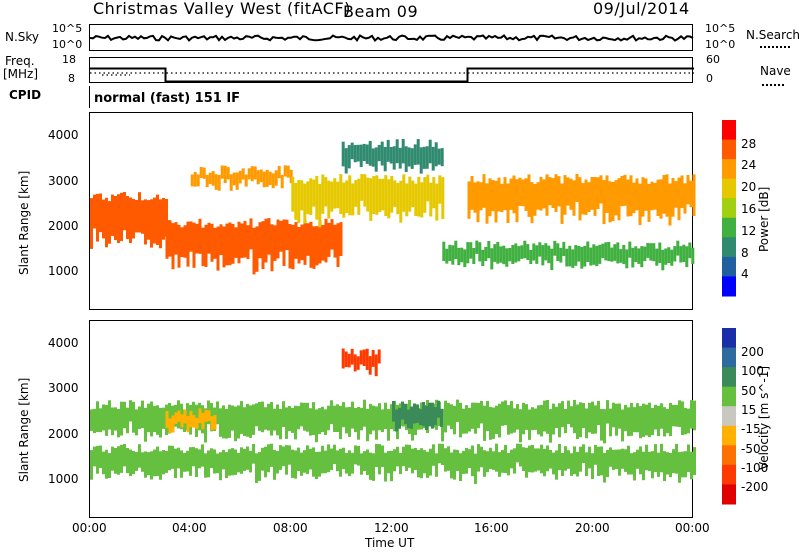 The width and height of the screenshot is (800, 554). Describe the element at coordinates (491, 528) in the screenshot. I see `xtick-1600: 16:00` at that location.